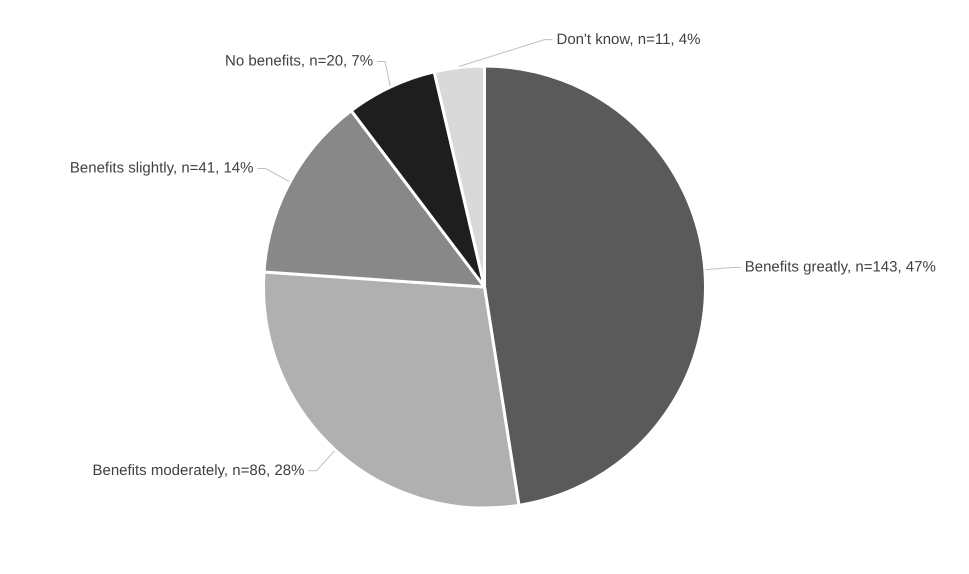 The width and height of the screenshot is (969, 574). What do you see at coordinates (628, 39) in the screenshot?
I see `slice-label: Don't know, n=11, 4%` at bounding box center [628, 39].